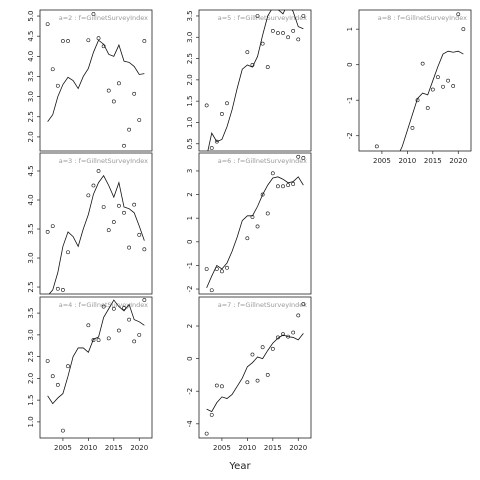  I want to click on y-tick-label: 1.0, so click(31, 421).